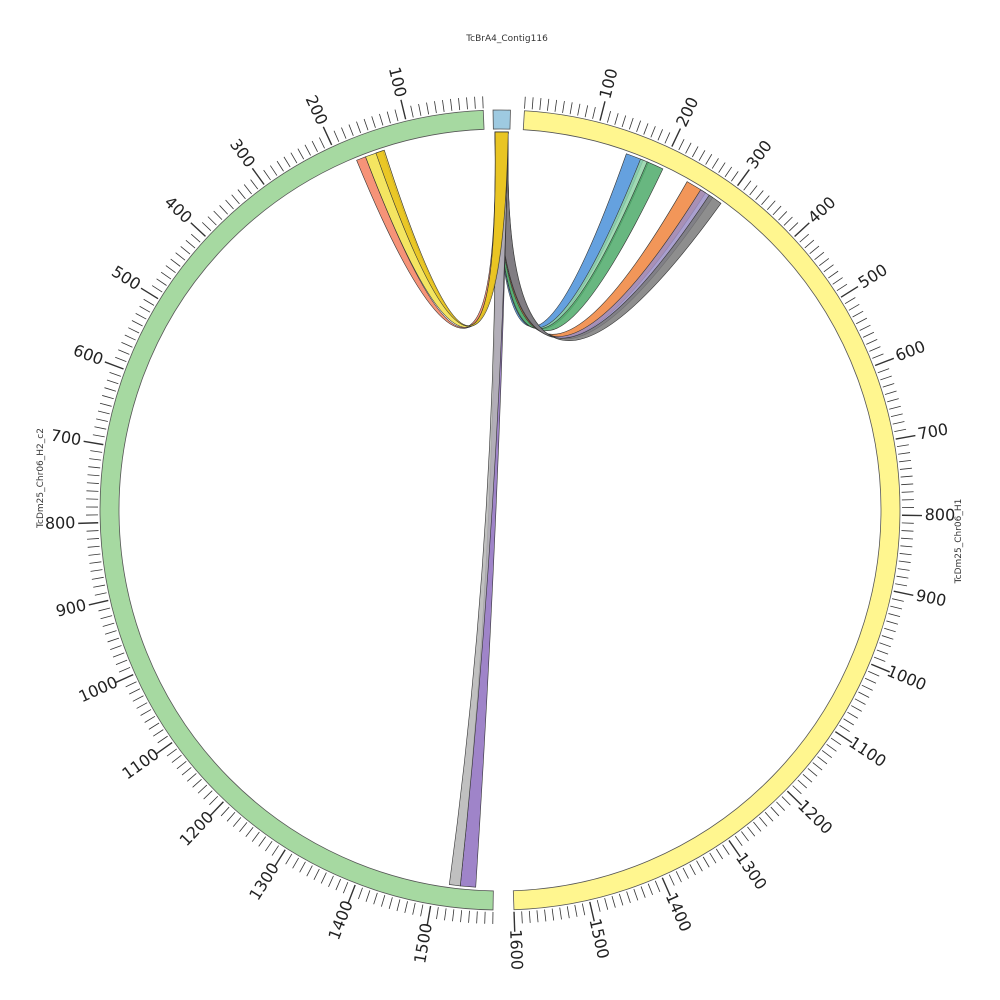 Image resolution: width=1000 pixels, height=1000 pixels. What do you see at coordinates (71, 607) in the screenshot?
I see `tick-label: 900` at bounding box center [71, 607].